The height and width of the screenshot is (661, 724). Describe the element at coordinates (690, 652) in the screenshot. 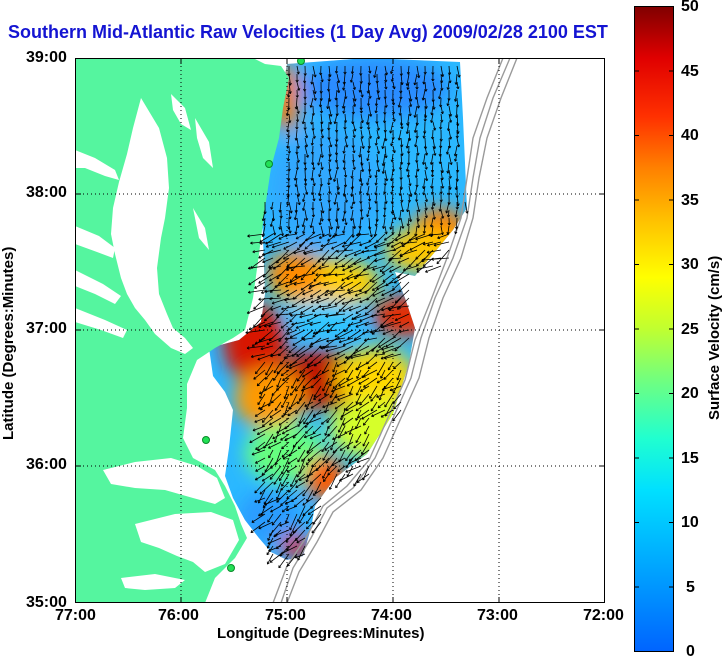

I see `colorbar-tick-label: 0` at that location.